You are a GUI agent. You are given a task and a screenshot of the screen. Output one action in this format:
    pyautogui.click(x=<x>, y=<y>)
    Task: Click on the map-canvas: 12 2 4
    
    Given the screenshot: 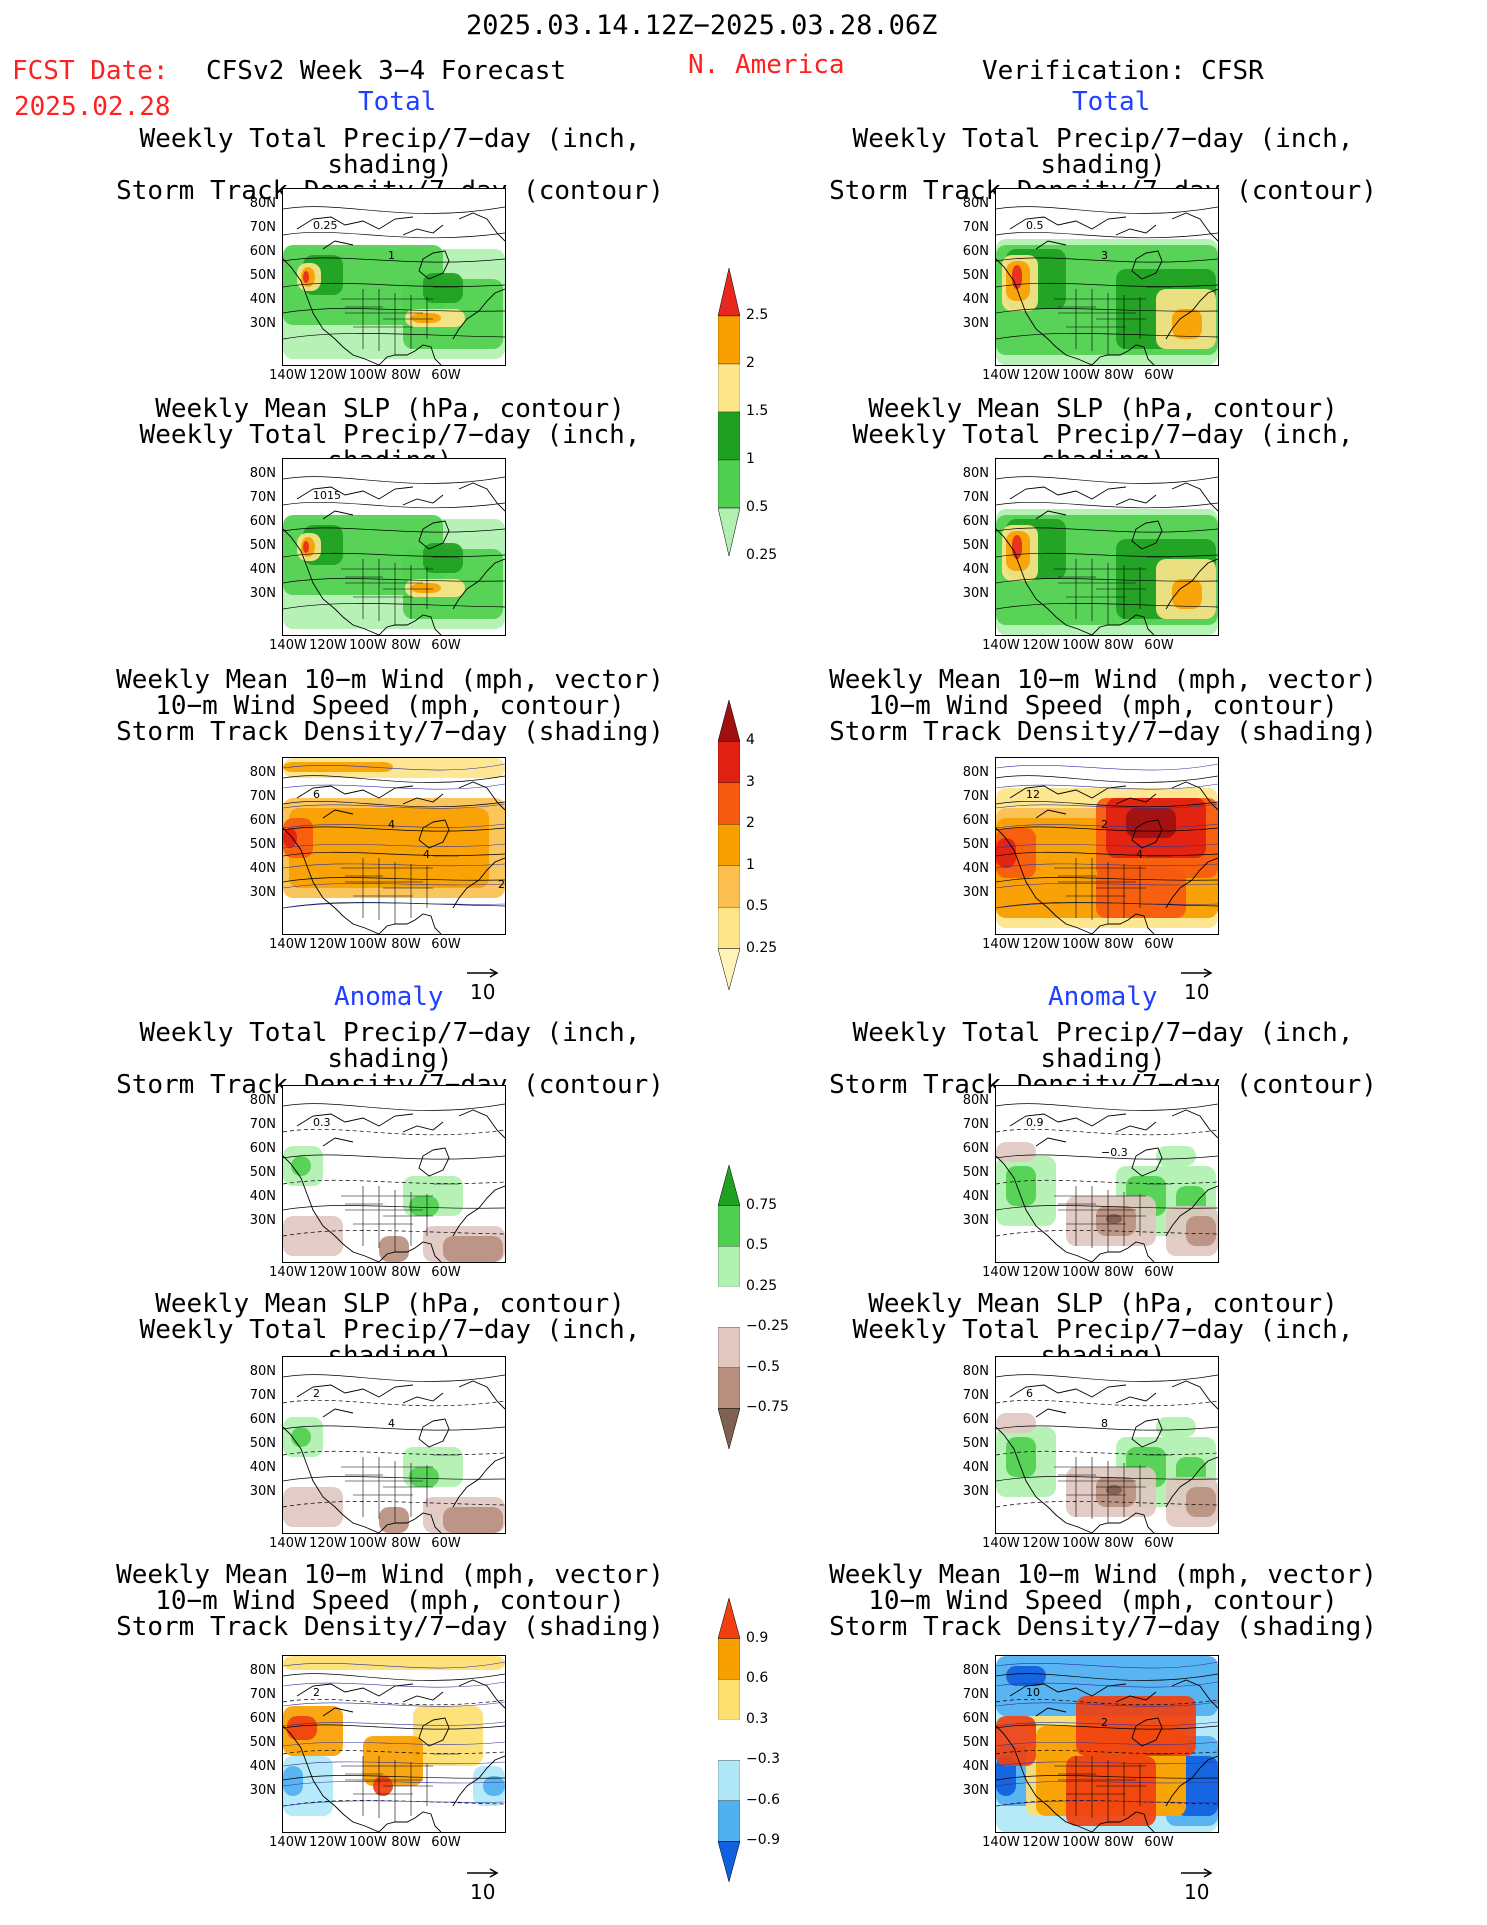 What is the action you would take?
    pyautogui.click(x=1107, y=848)
    